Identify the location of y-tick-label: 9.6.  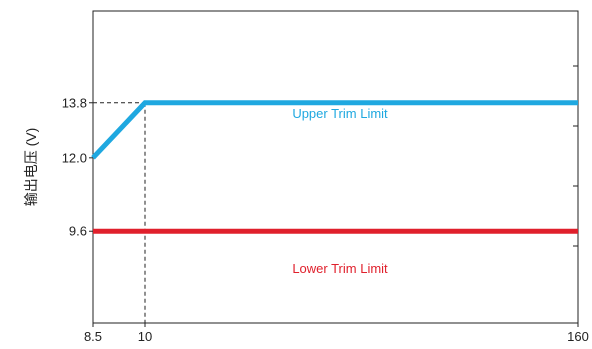
(78, 231).